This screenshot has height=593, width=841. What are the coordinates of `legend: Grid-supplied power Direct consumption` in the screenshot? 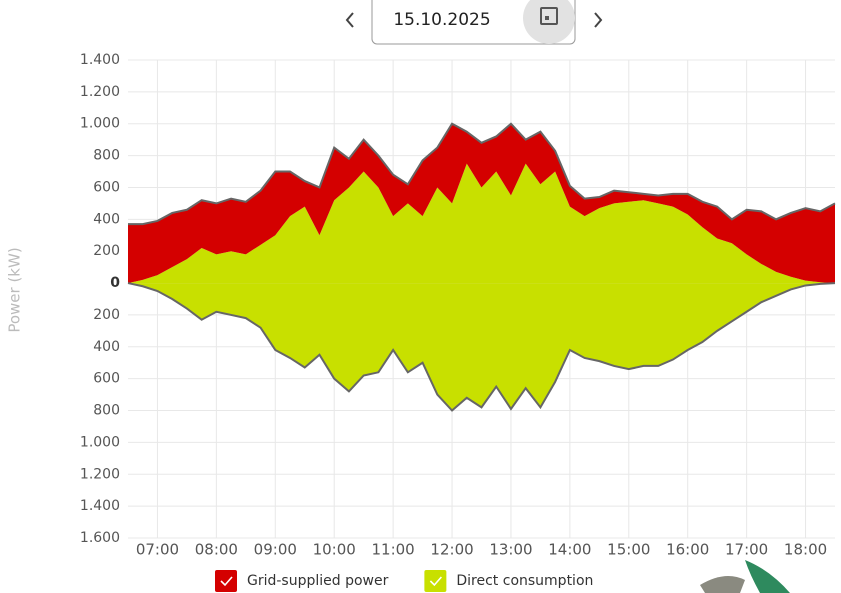 It's located at (404, 581).